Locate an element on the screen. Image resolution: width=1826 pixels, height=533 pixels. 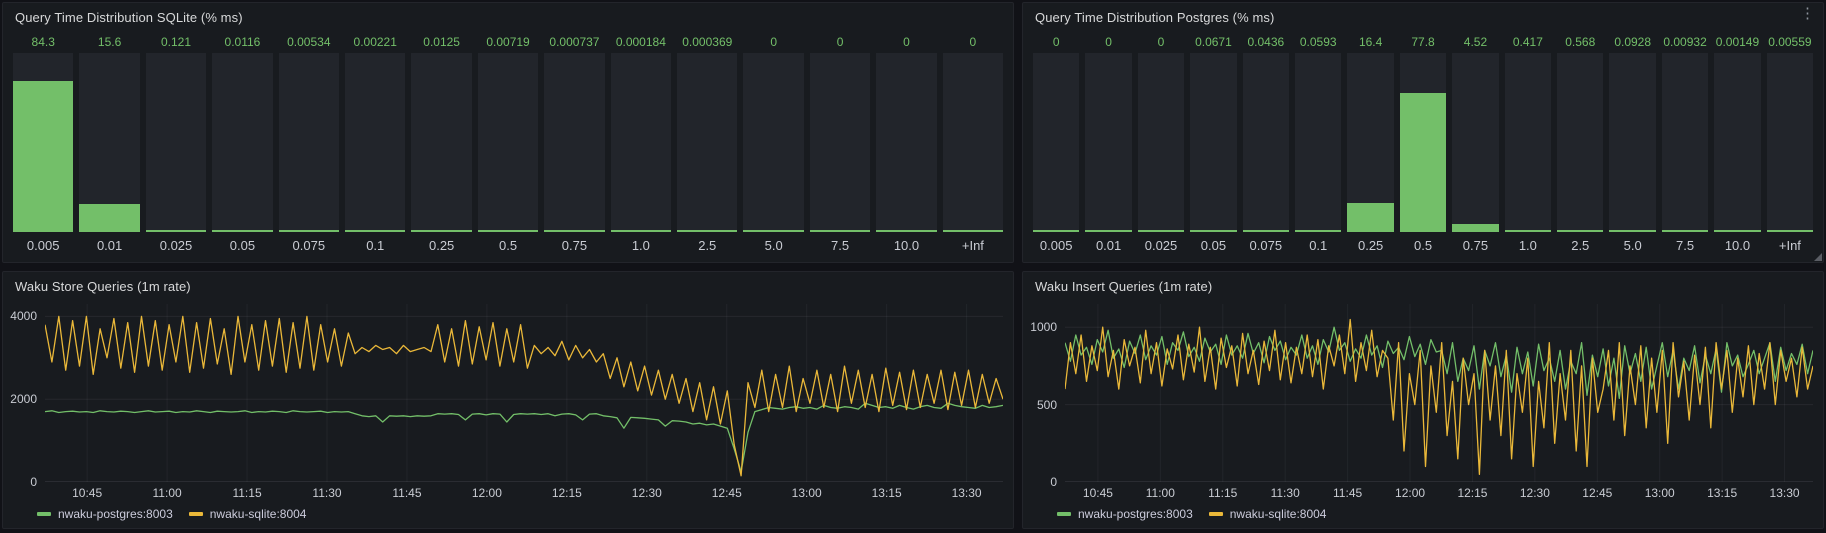
panel-menu-icon is located at coordinates (1807, 14).